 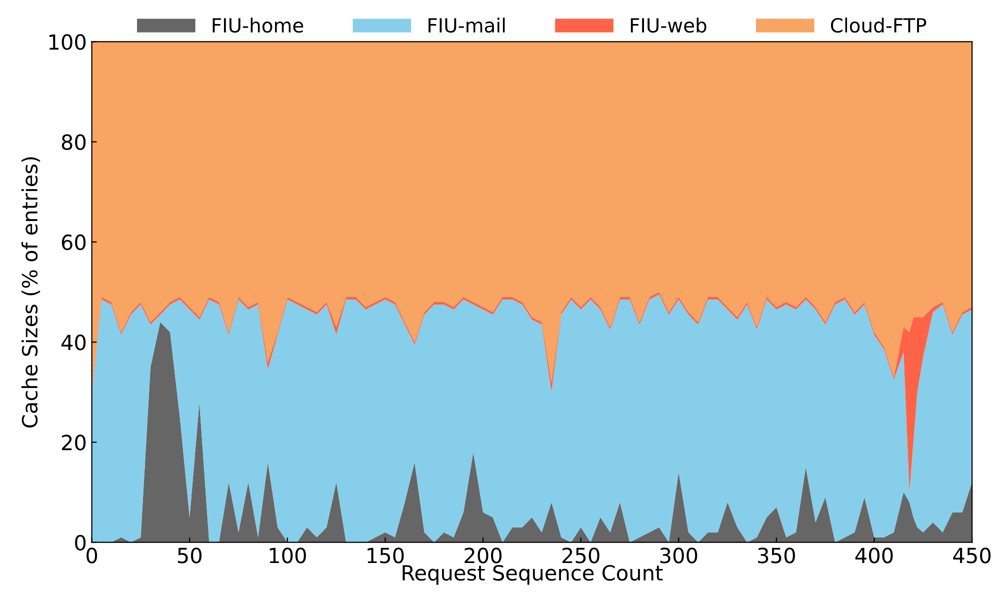 What do you see at coordinates (30, 292) in the screenshot?
I see `y-axis-title: Cache Sizes (% of entries)` at bounding box center [30, 292].